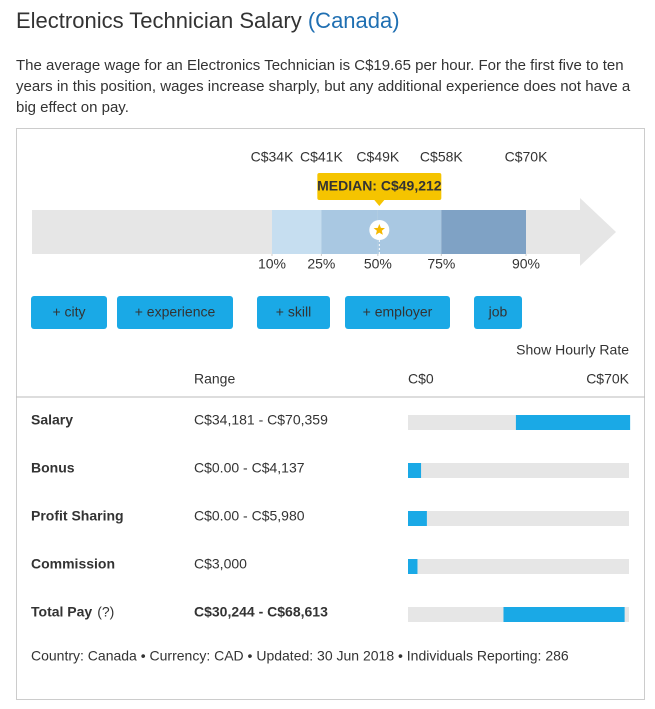 The image size is (655, 709). What do you see at coordinates (526, 157) in the screenshot?
I see `percentile-value-label: C$70K` at bounding box center [526, 157].